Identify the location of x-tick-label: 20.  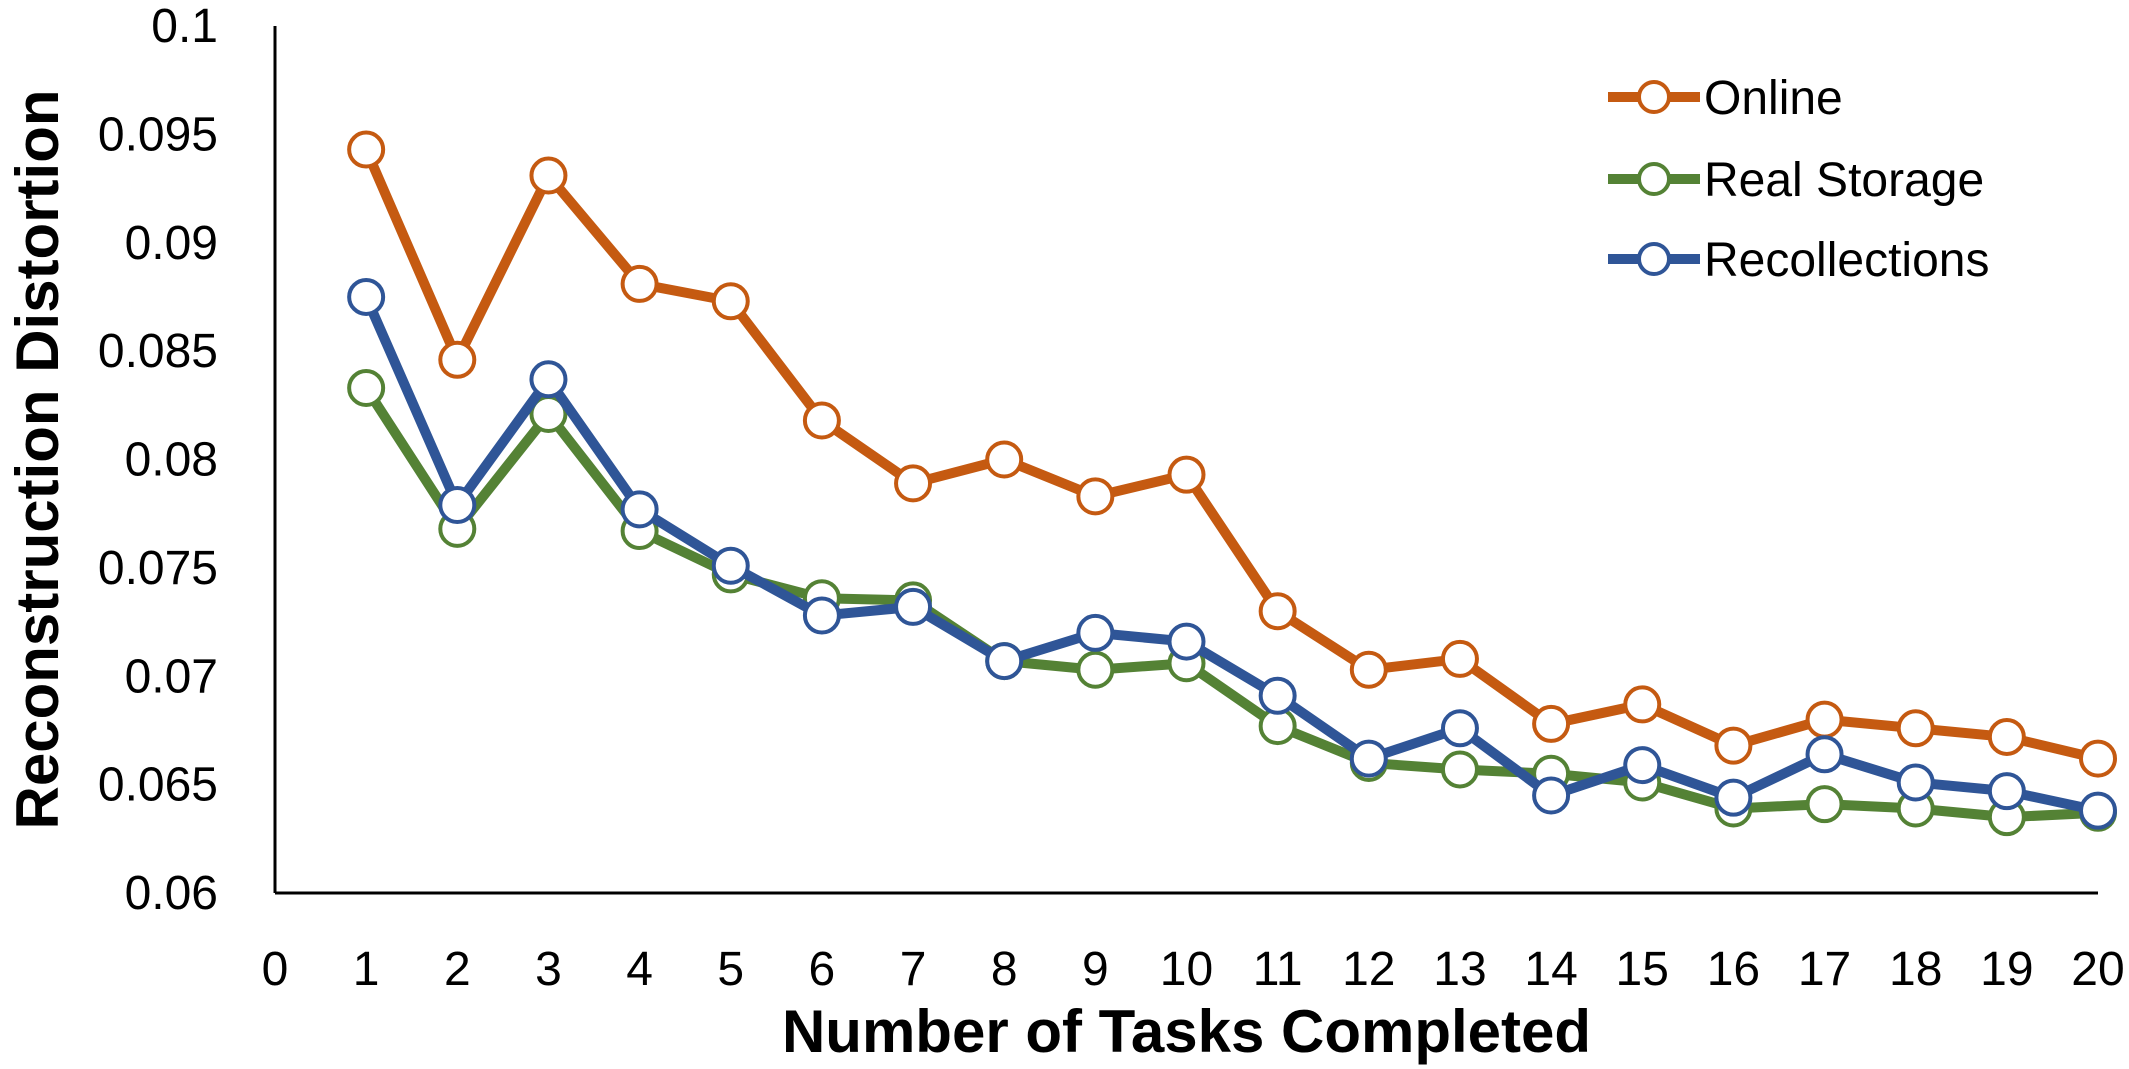
(2097, 969).